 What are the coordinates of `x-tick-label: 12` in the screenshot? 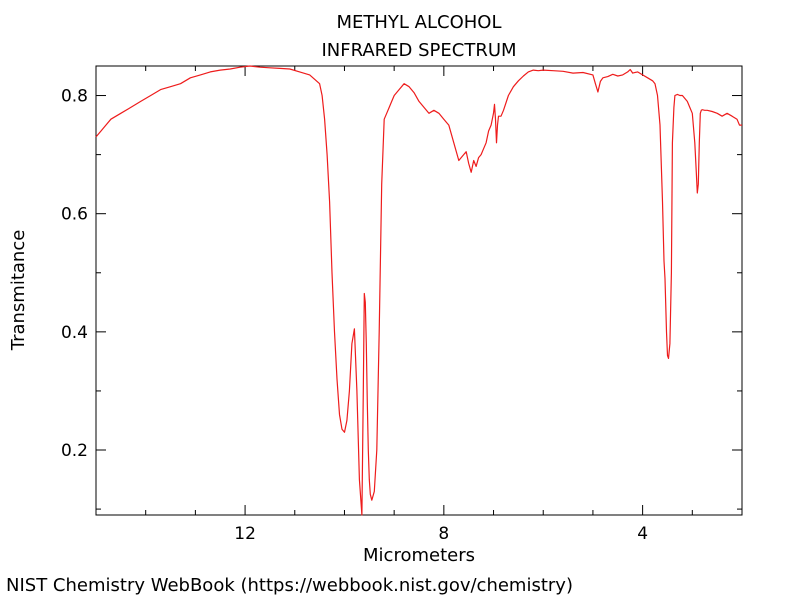 It's located at (245, 534).